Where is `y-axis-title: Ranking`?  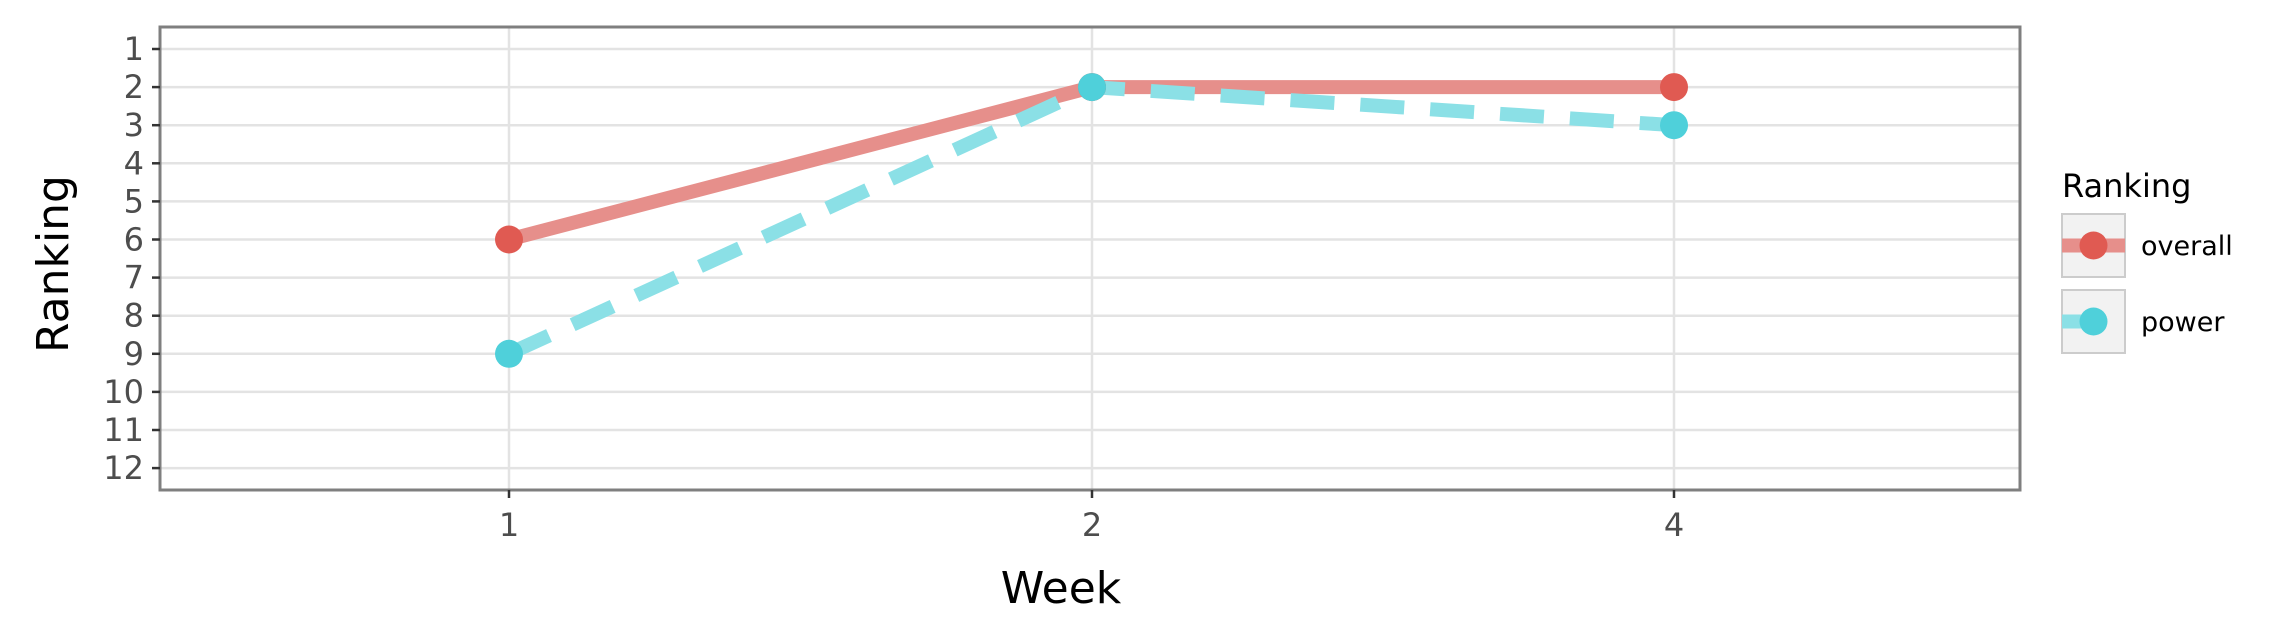 y-axis-title: Ranking is located at coordinates (53, 264).